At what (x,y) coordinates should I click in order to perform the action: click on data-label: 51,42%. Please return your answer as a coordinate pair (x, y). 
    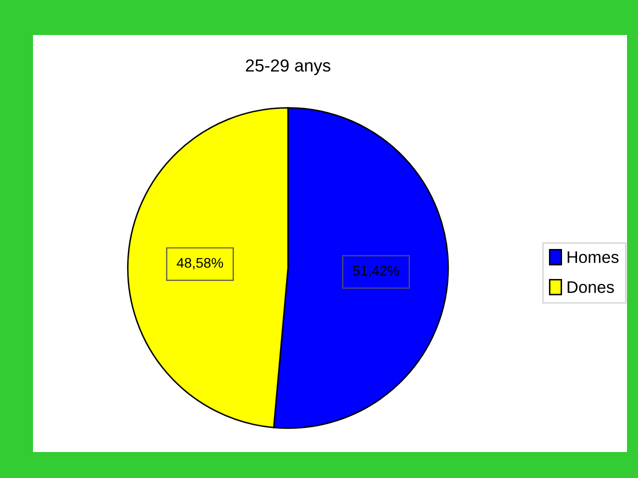
    Looking at the image, I should click on (376, 272).